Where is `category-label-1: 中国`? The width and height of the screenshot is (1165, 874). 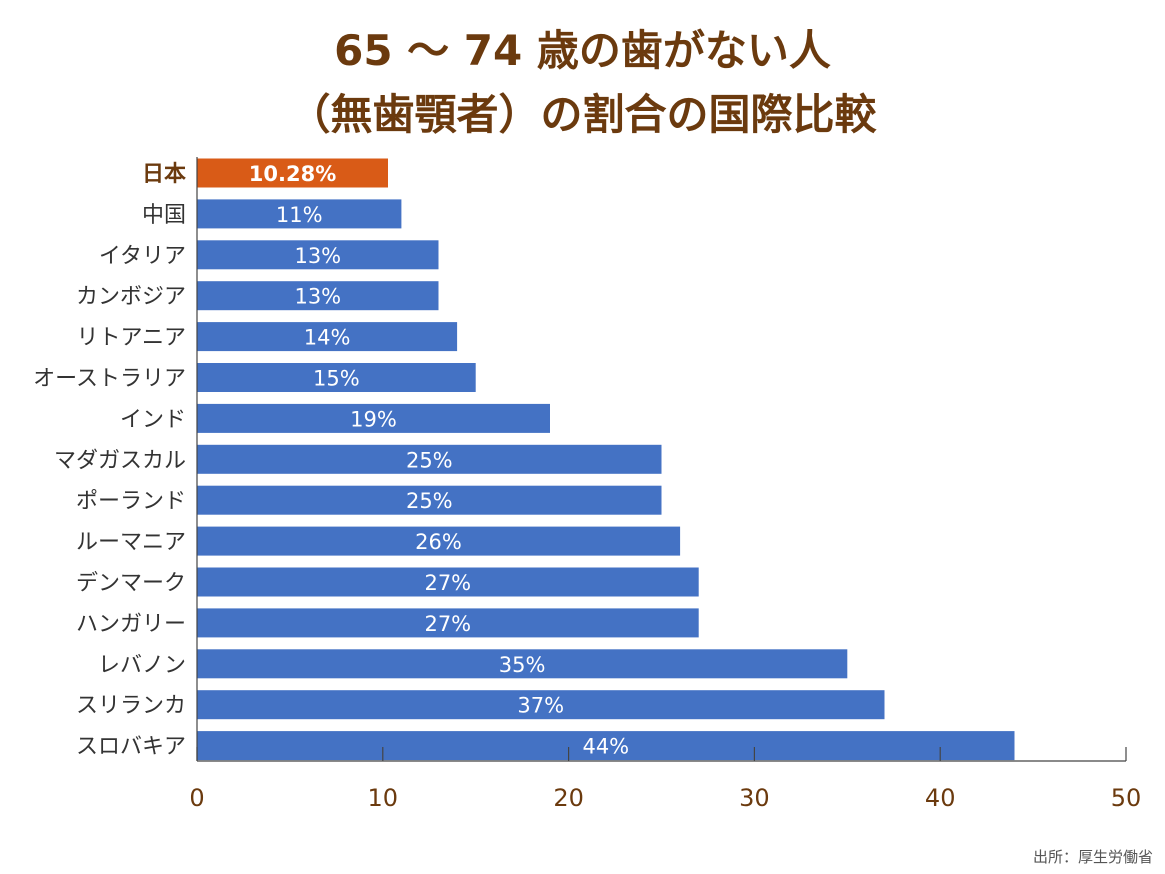
category-label-1: 中国 is located at coordinates (164, 215).